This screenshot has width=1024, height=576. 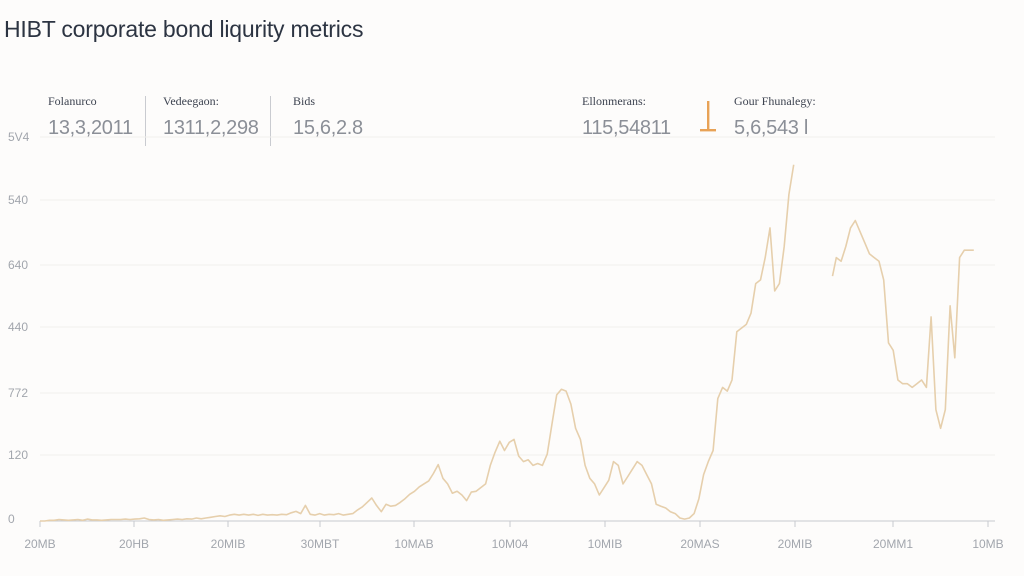 I want to click on metric-value: 5,6,543 l, so click(x=771, y=128).